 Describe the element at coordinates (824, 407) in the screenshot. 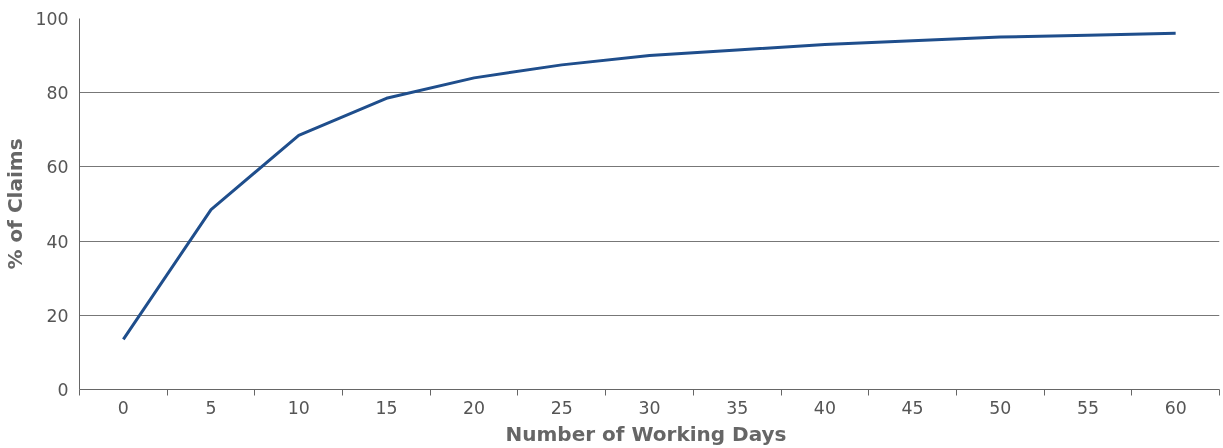

I see `x-tick-label: 40` at that location.